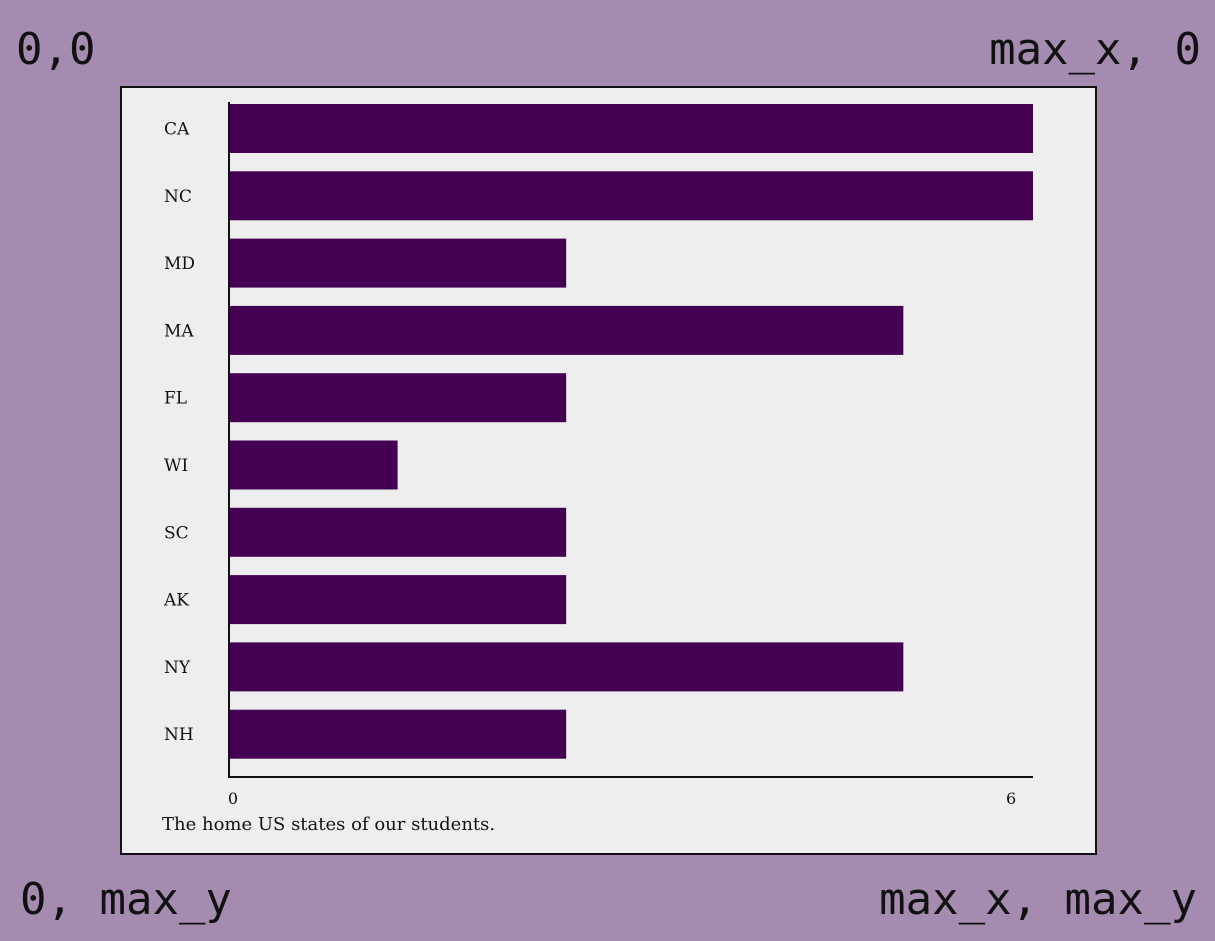  What do you see at coordinates (398, 532) in the screenshot?
I see `bar-sc` at bounding box center [398, 532].